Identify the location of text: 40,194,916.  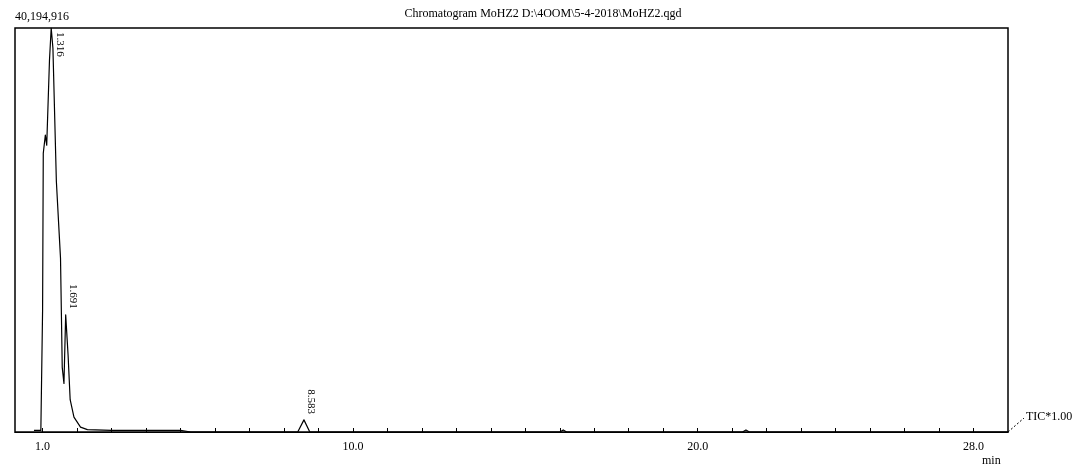
(42, 16).